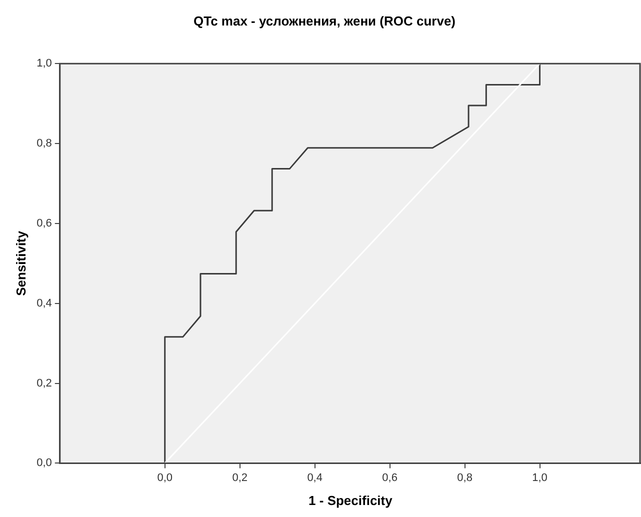 This screenshot has width=641, height=517. What do you see at coordinates (390, 478) in the screenshot?
I see `x-tick-label: 0,6` at bounding box center [390, 478].